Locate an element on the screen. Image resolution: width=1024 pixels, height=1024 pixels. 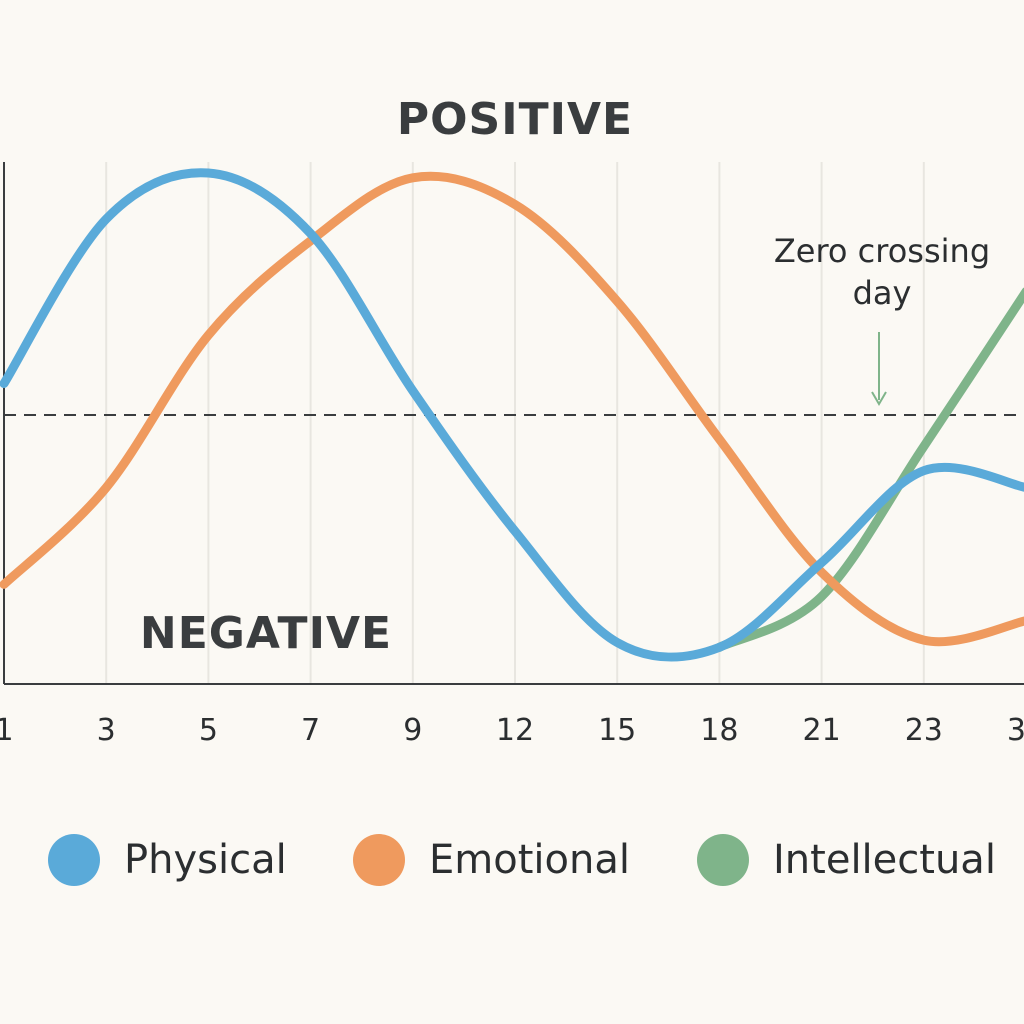
legend-label-emotional: Emotional is located at coordinates (529, 860).